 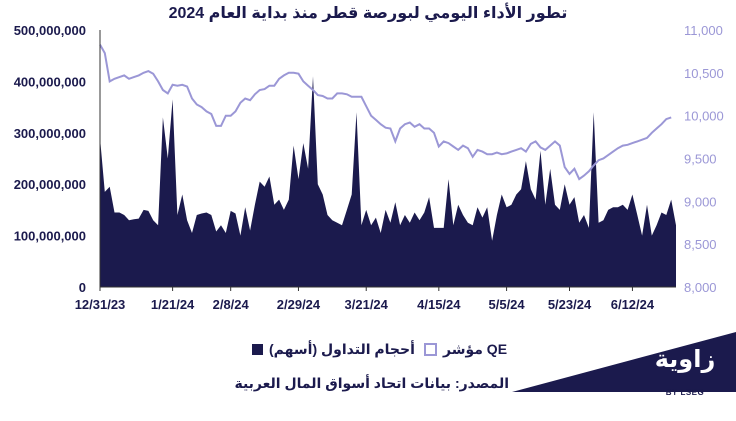 What do you see at coordinates (371, 383) in the screenshot?
I see `source-note: المصدر: بيانات اتحاد أسواق المال العربية` at bounding box center [371, 383].